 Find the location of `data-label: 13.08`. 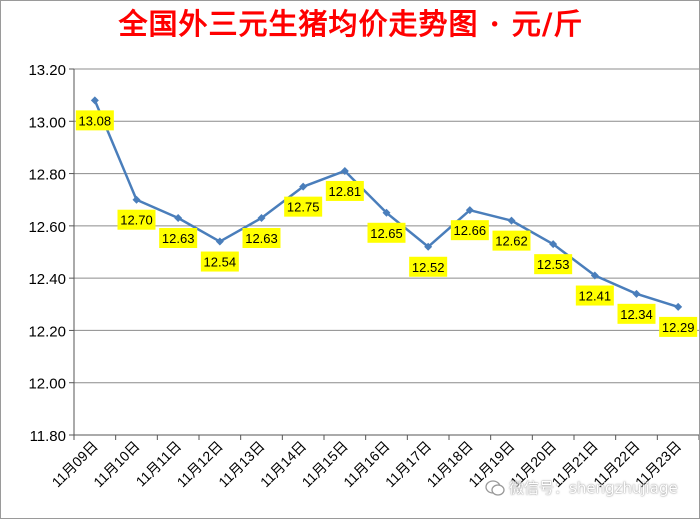

data-label: 13.08 is located at coordinates (95, 120).